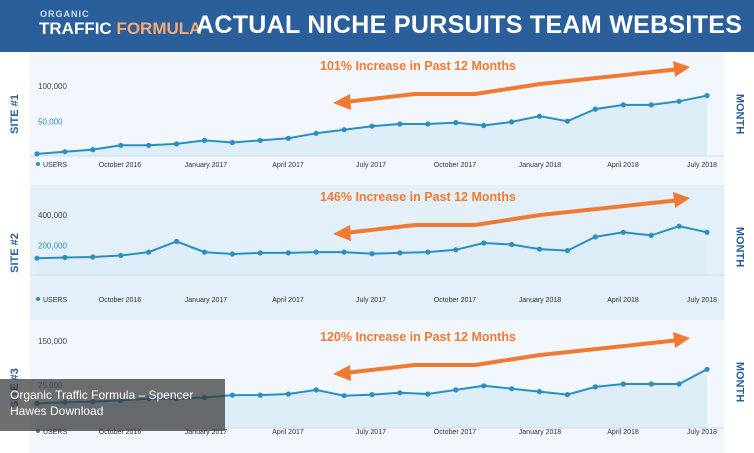 The width and height of the screenshot is (754, 453). What do you see at coordinates (15, 253) in the screenshot?
I see `site-2-axis-label: SITE #2` at bounding box center [15, 253].